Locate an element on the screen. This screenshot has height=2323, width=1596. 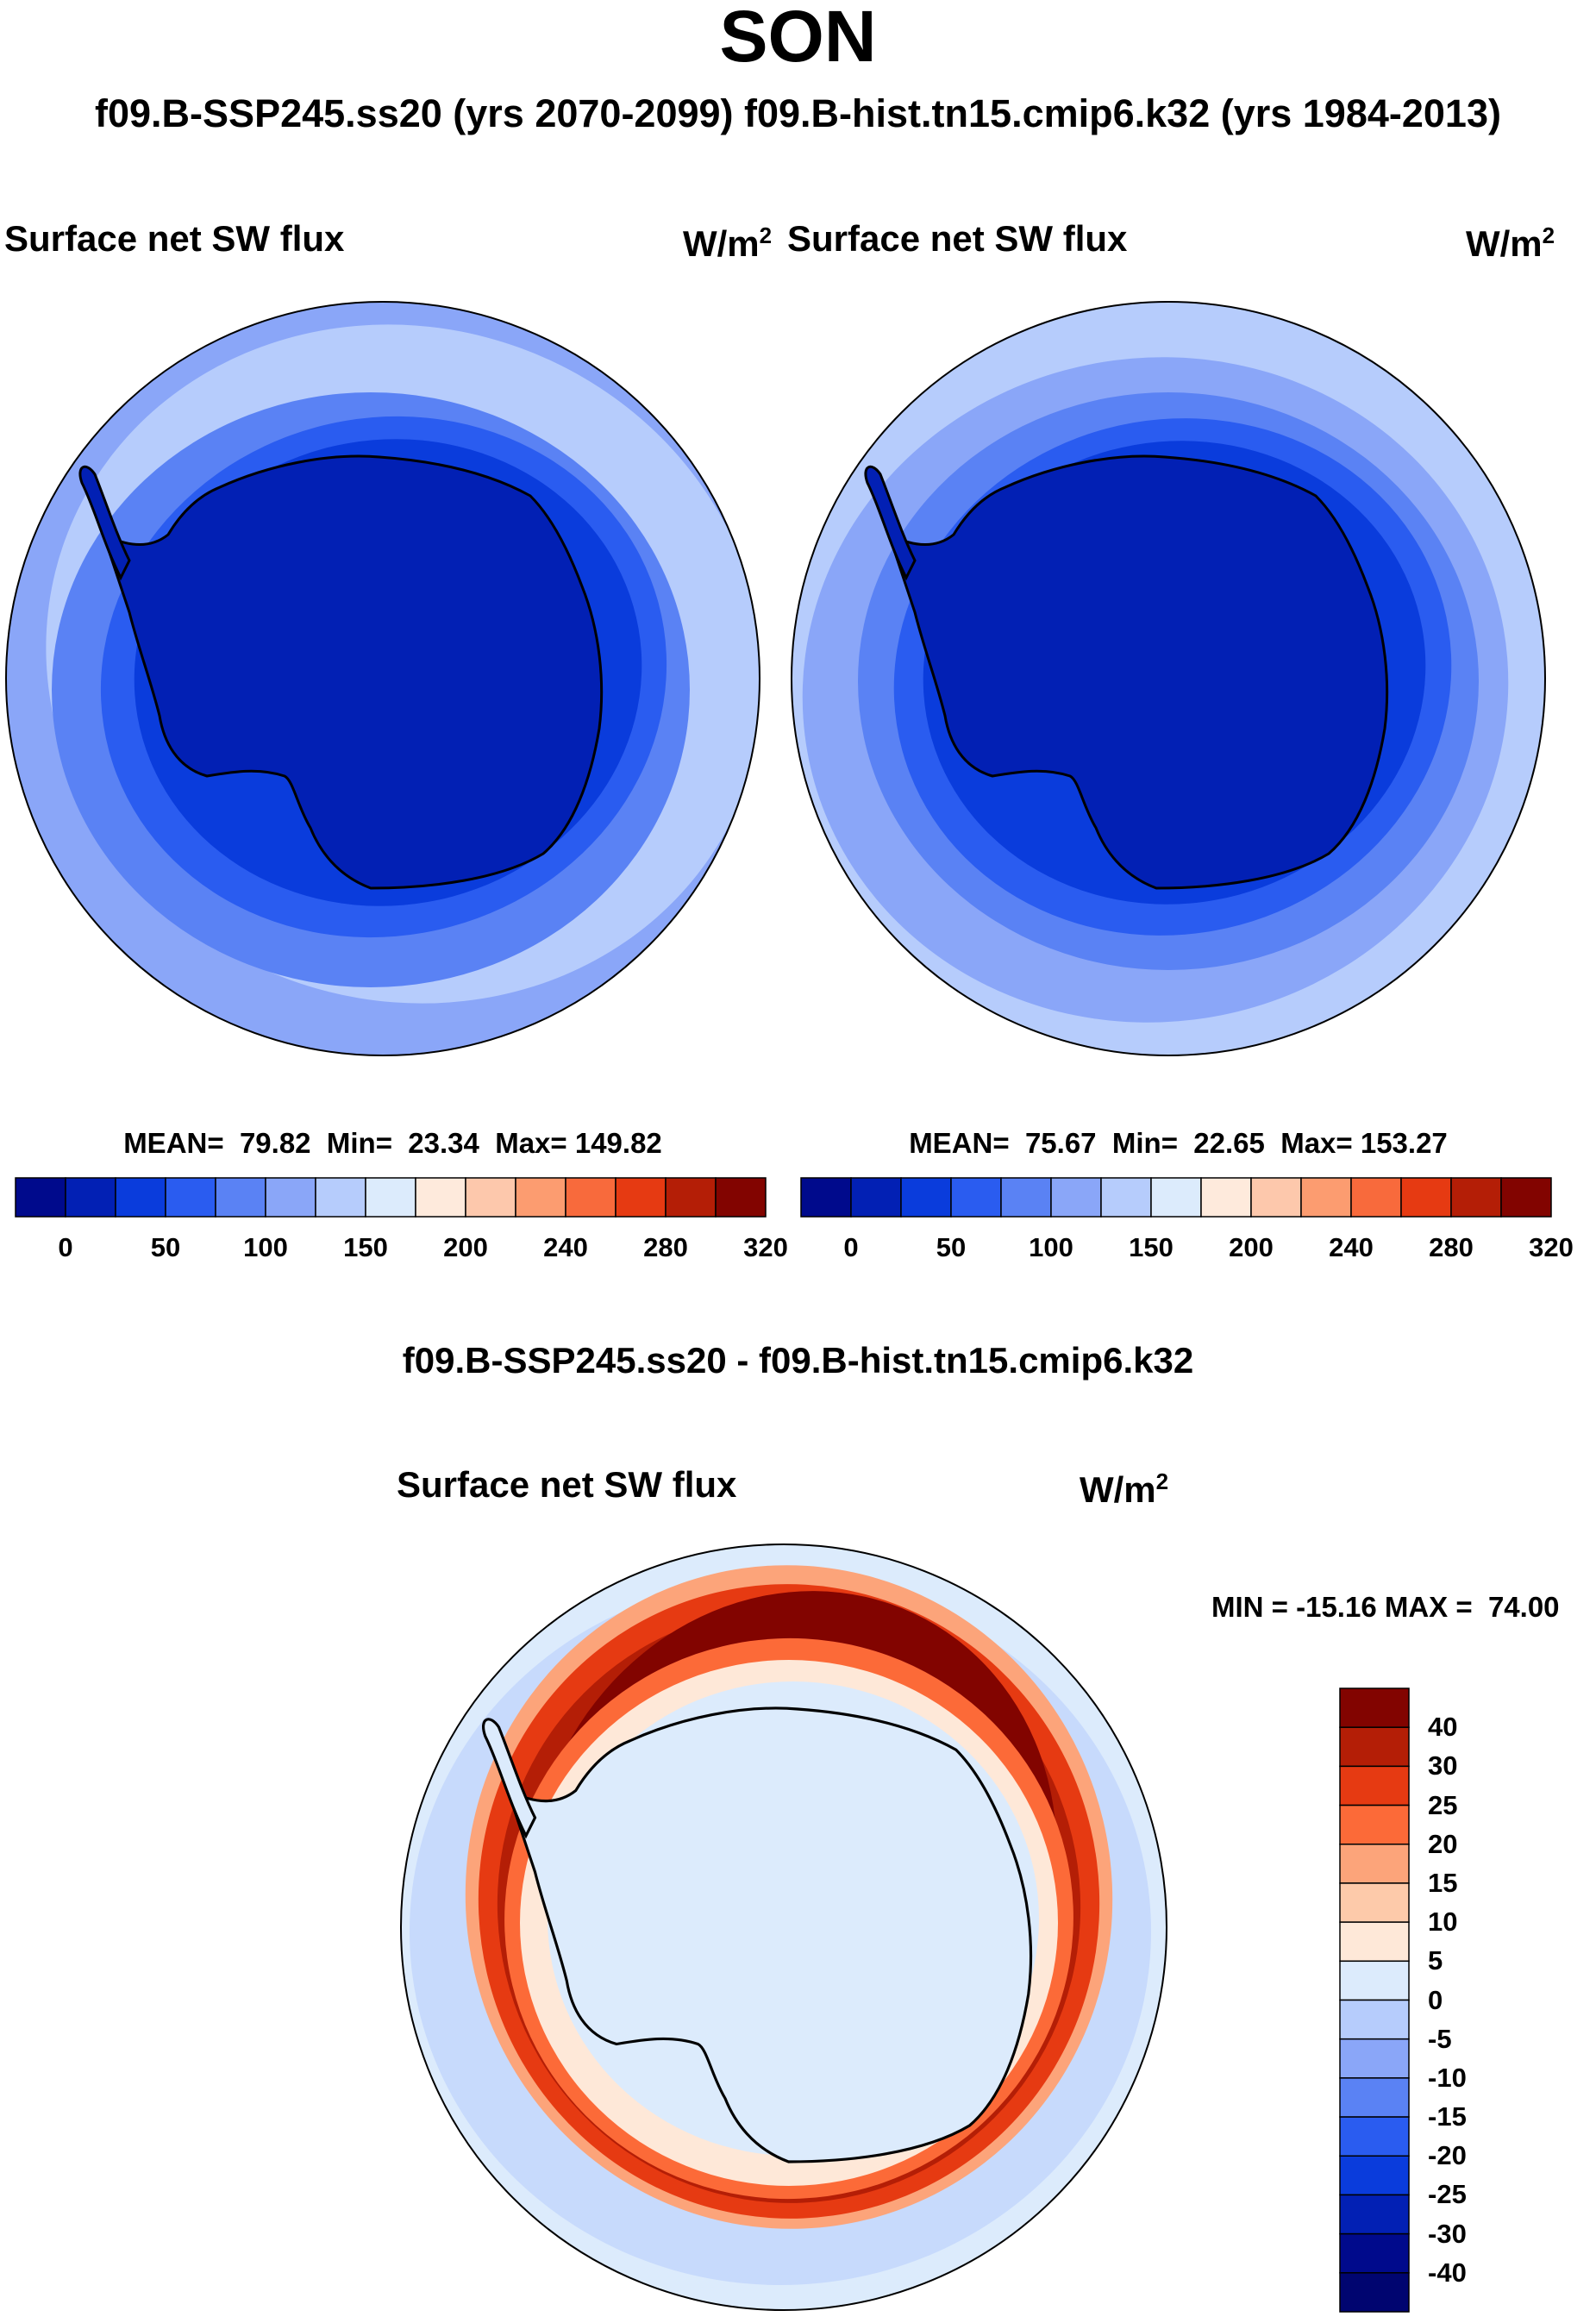
panel1-units-label: W/m2 is located at coordinates (728, 243).